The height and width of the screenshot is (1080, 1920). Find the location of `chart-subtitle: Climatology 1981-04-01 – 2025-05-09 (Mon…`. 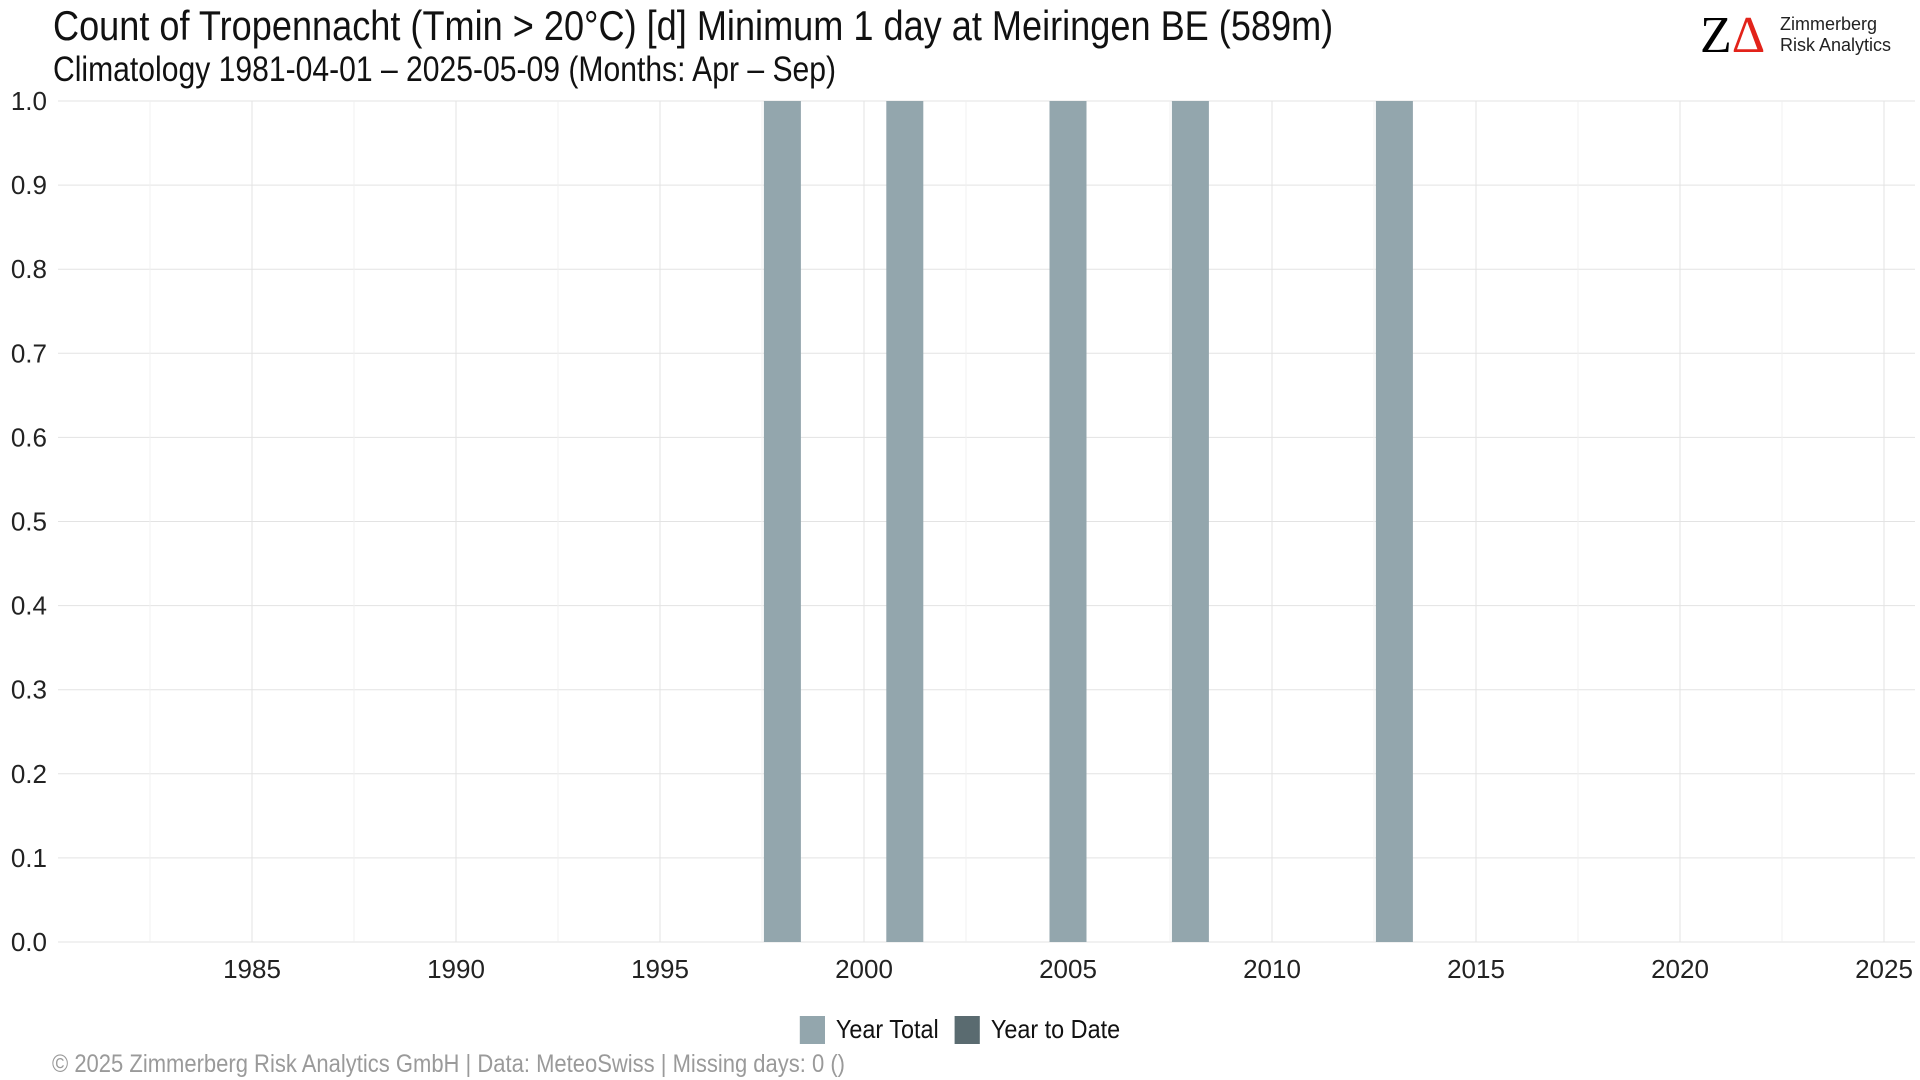

chart-subtitle: Climatology 1981-04-01 – 2025-05-09 (Mon… is located at coordinates (445, 69).